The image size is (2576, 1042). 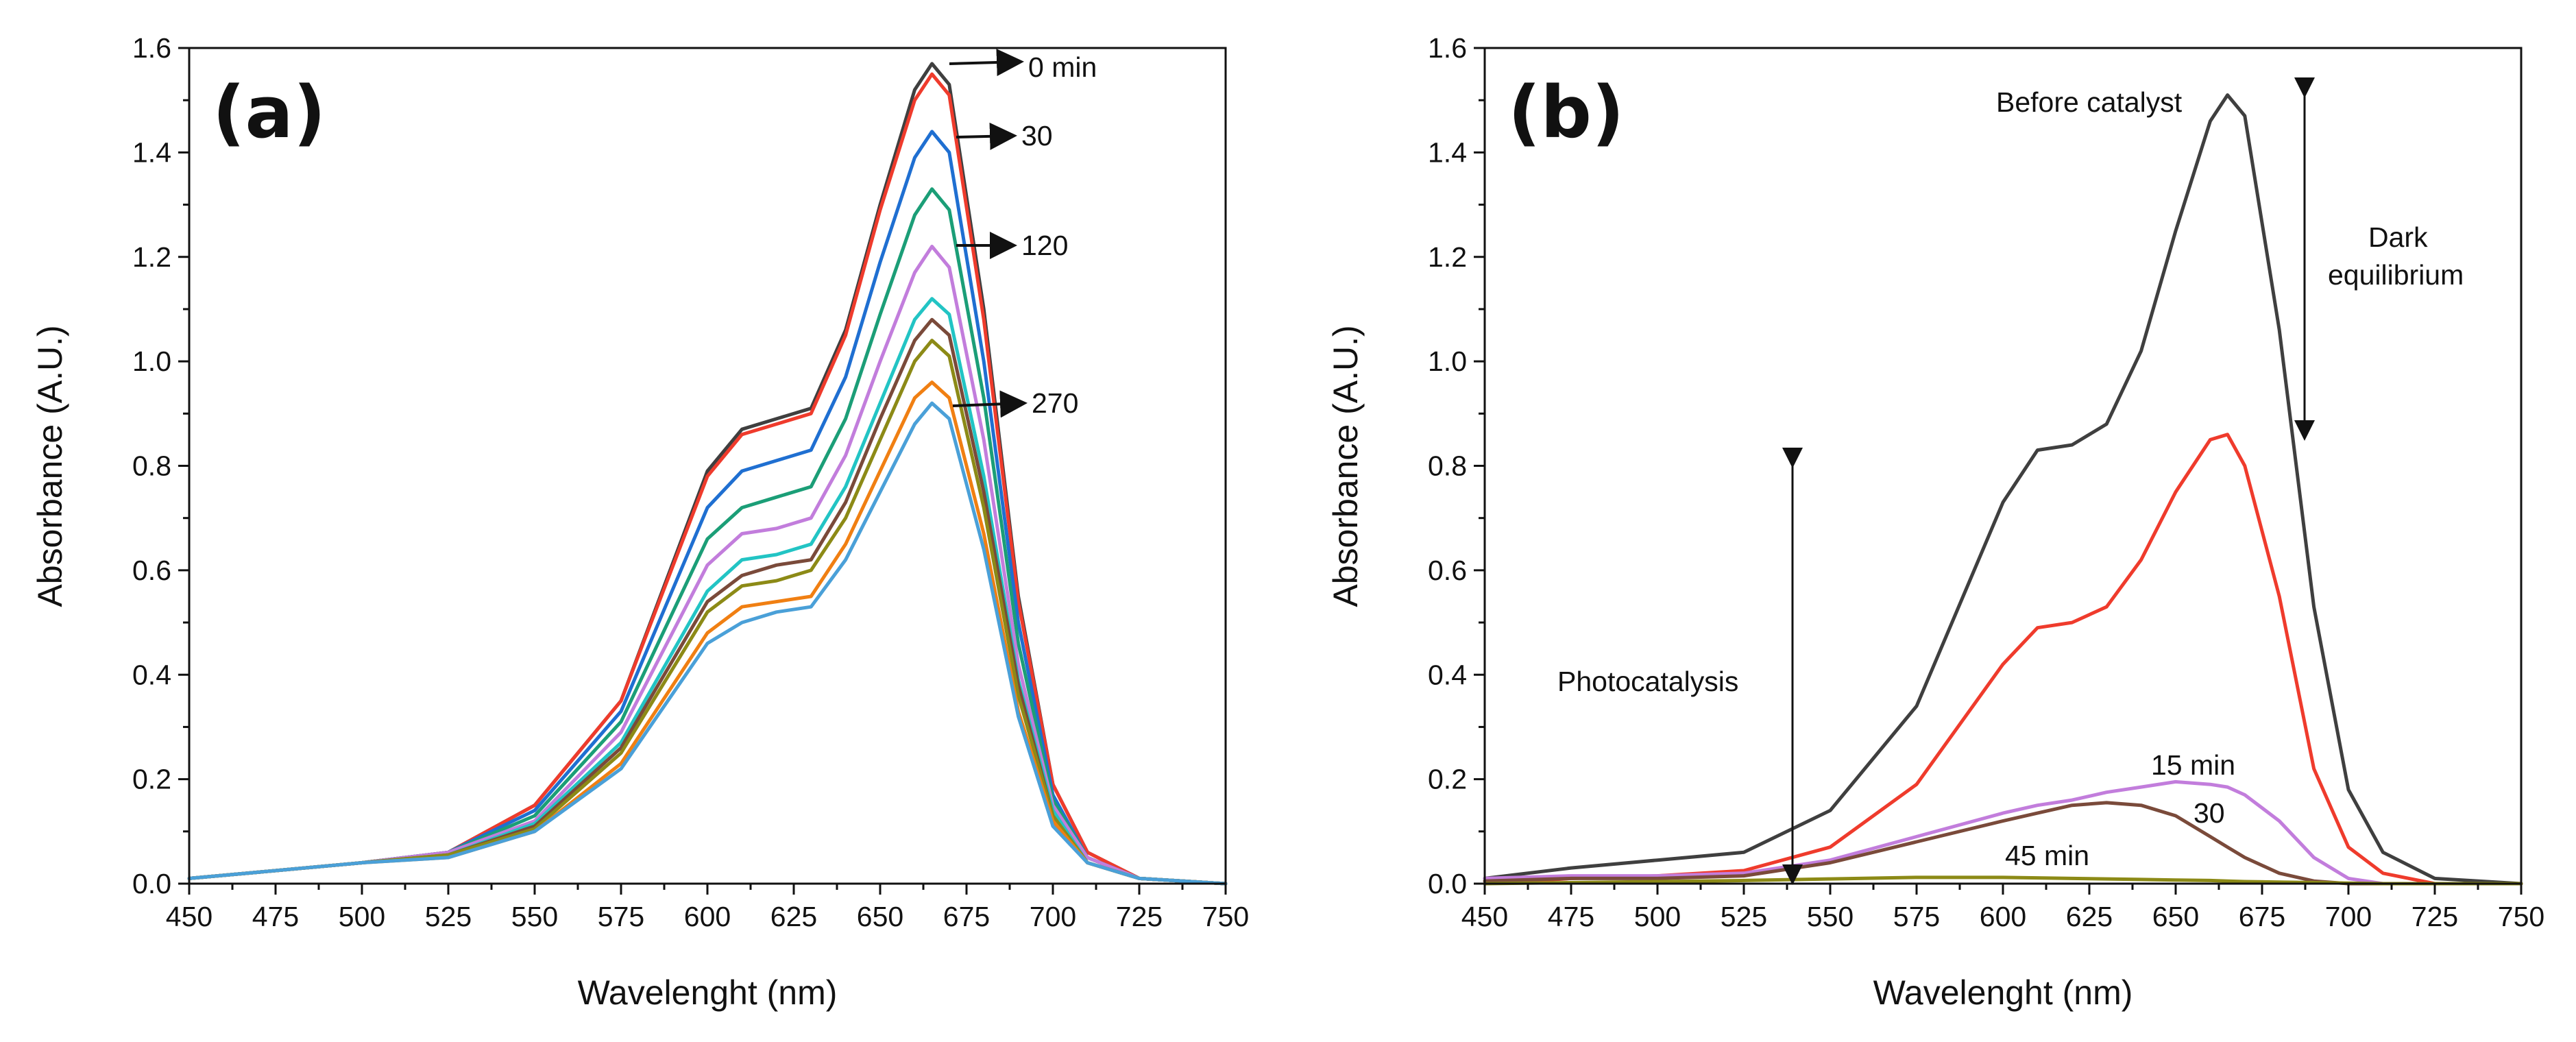 What do you see at coordinates (151, 362) in the screenshot?
I see `a-y-tick-label: 1.0` at bounding box center [151, 362].